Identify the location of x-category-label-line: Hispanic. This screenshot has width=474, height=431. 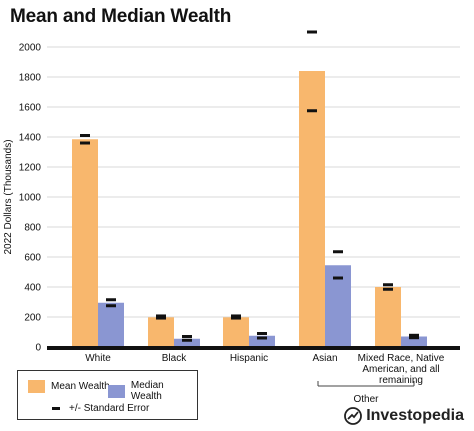
(249, 358).